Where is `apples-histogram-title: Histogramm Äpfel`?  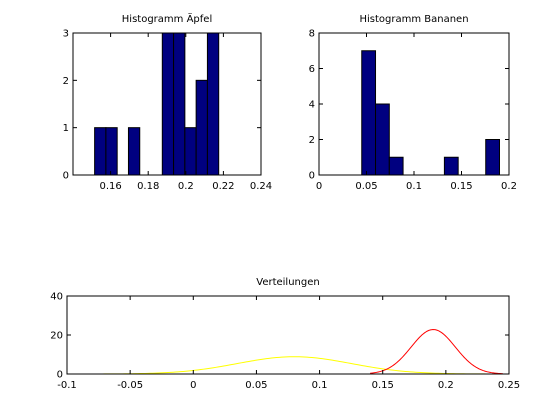
apples-histogram-title: Histogramm Äpfel is located at coordinates (167, 18).